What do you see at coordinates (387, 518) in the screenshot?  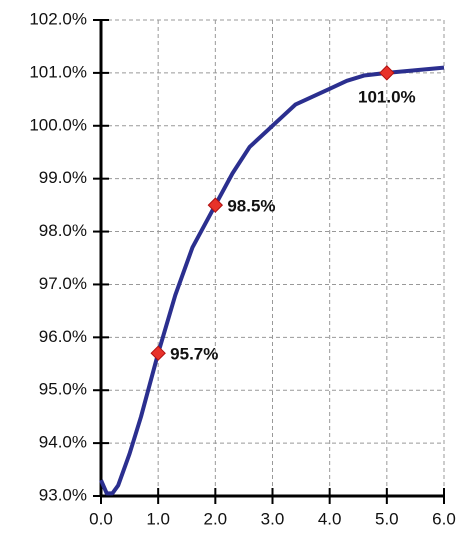 I see `x-tick-label: 5.0` at bounding box center [387, 518].